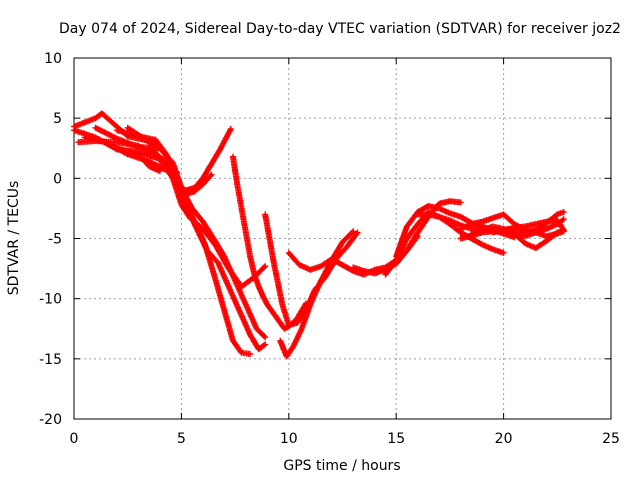  Describe the element at coordinates (289, 439) in the screenshot. I see `x-tick-label: 10` at that location.